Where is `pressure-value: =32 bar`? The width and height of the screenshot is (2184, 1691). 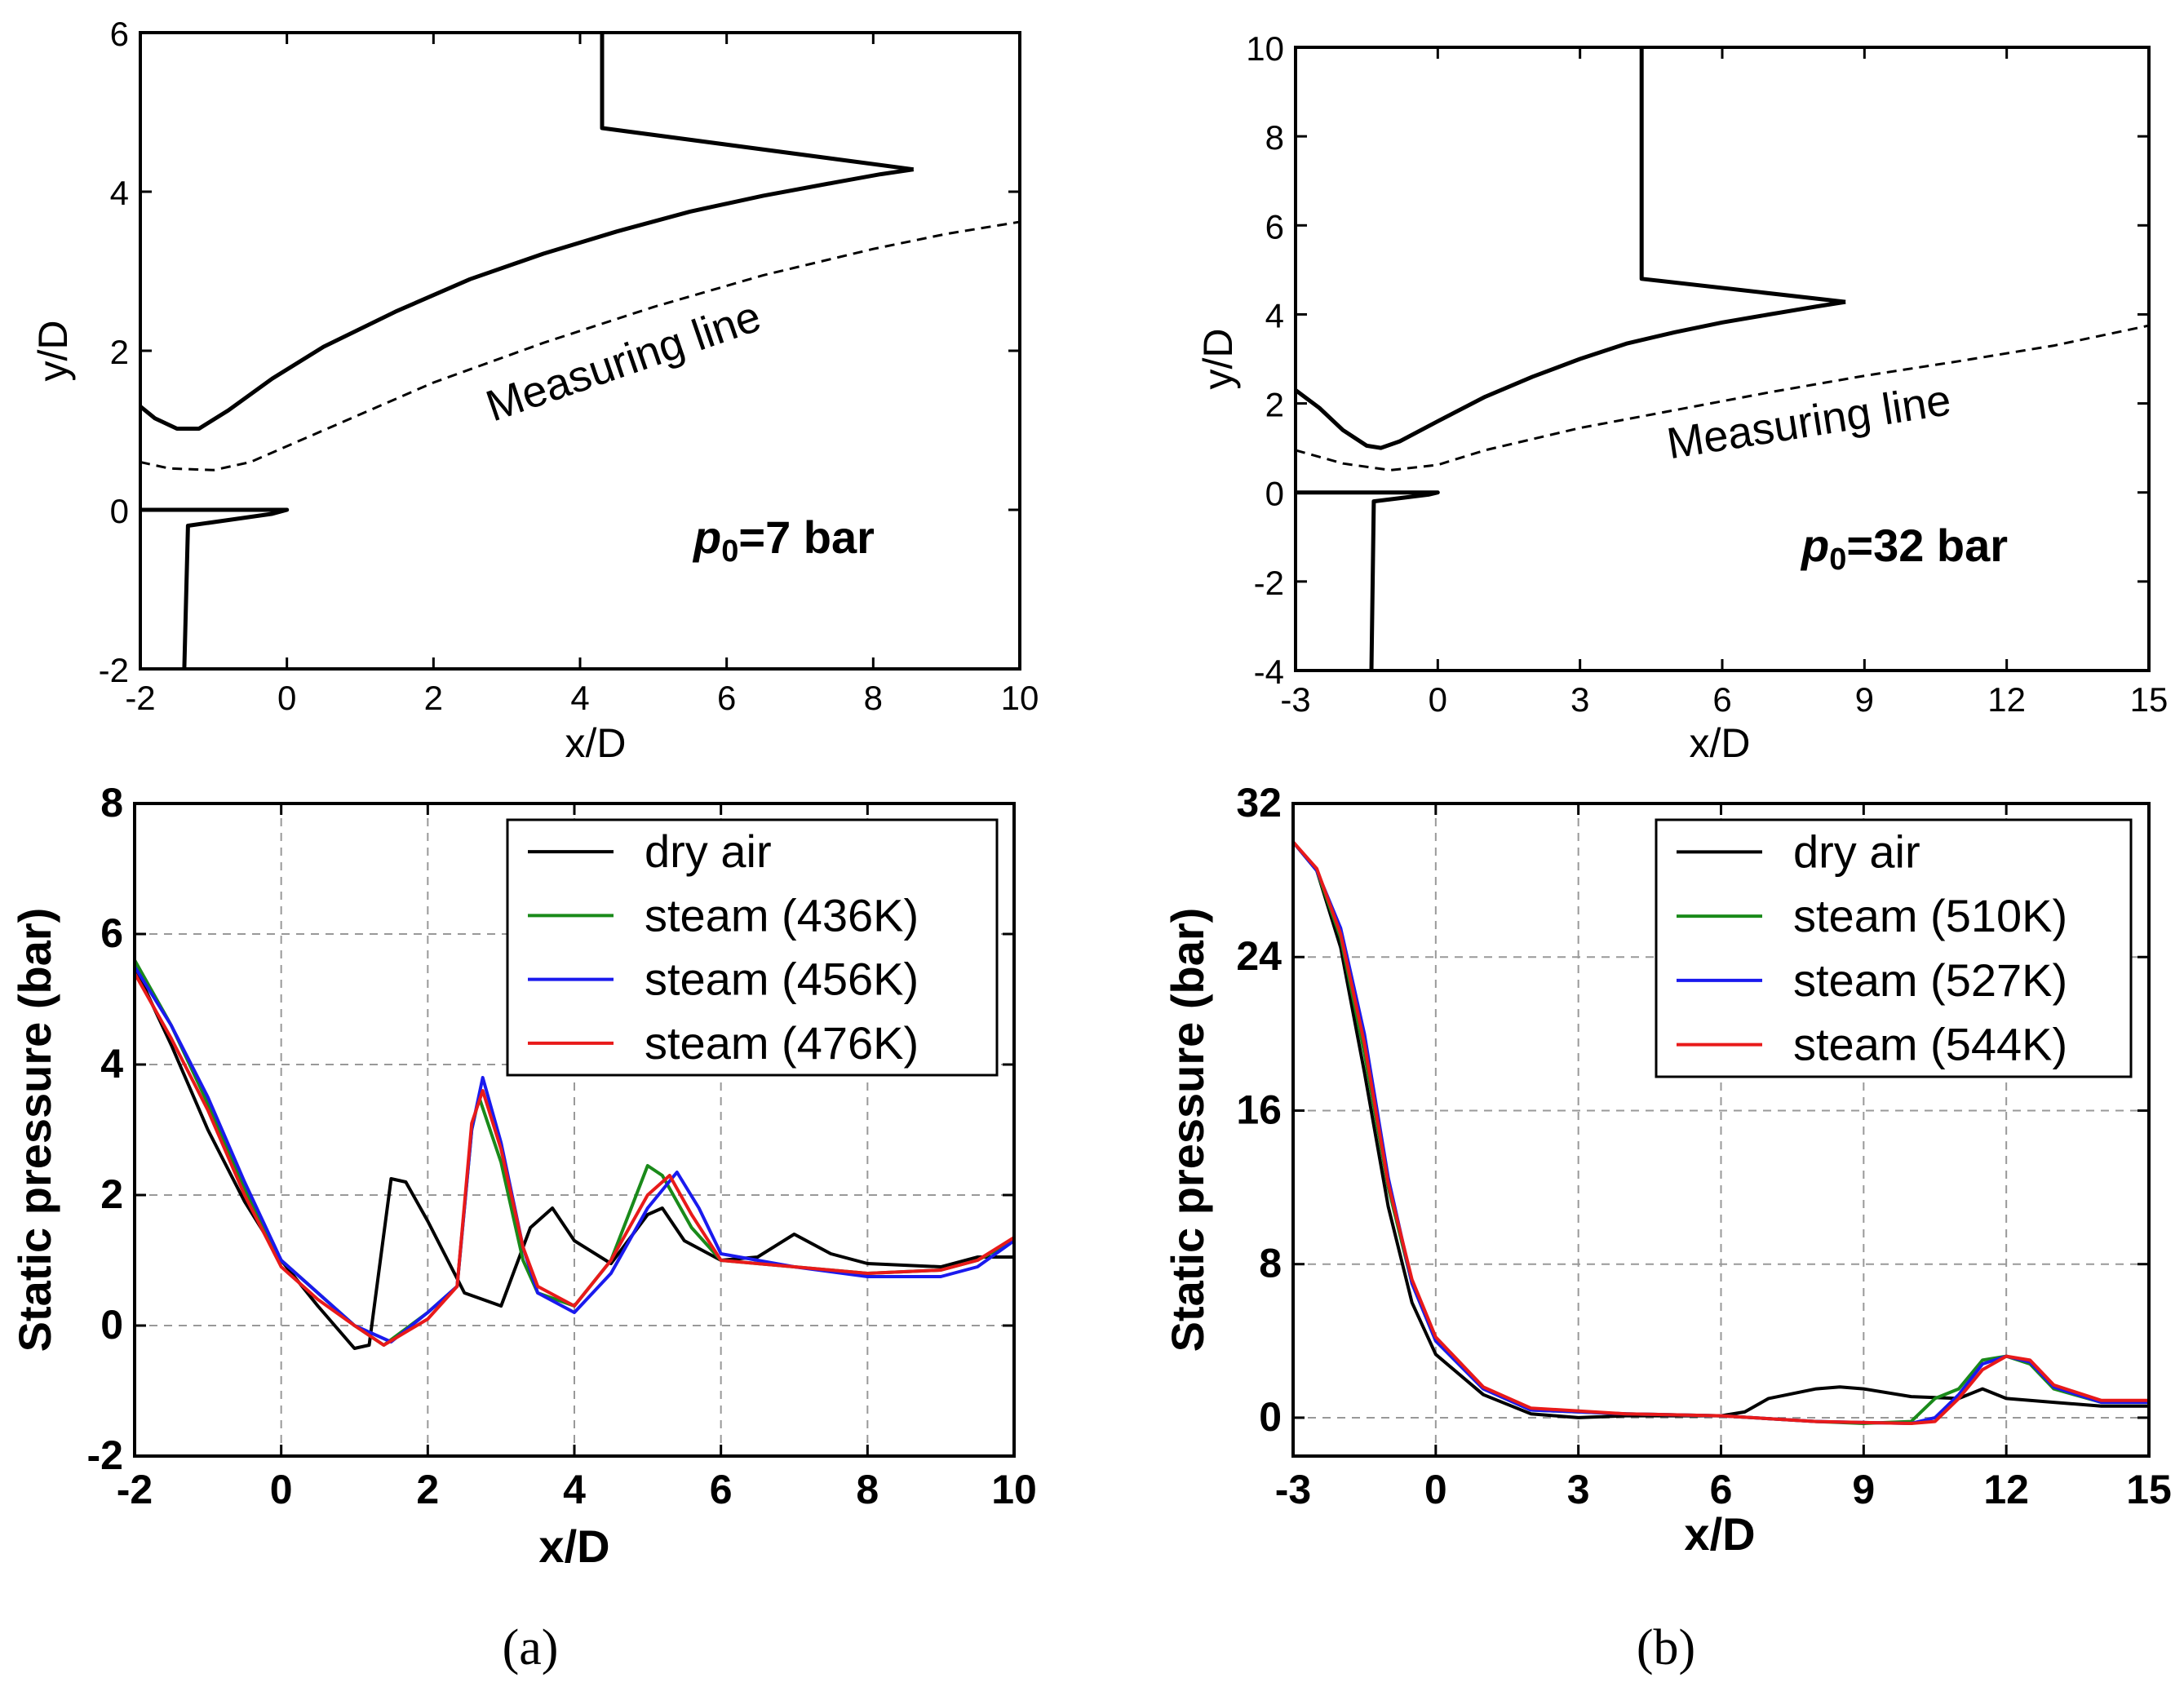 pressure-value: =32 bar is located at coordinates (1927, 546).